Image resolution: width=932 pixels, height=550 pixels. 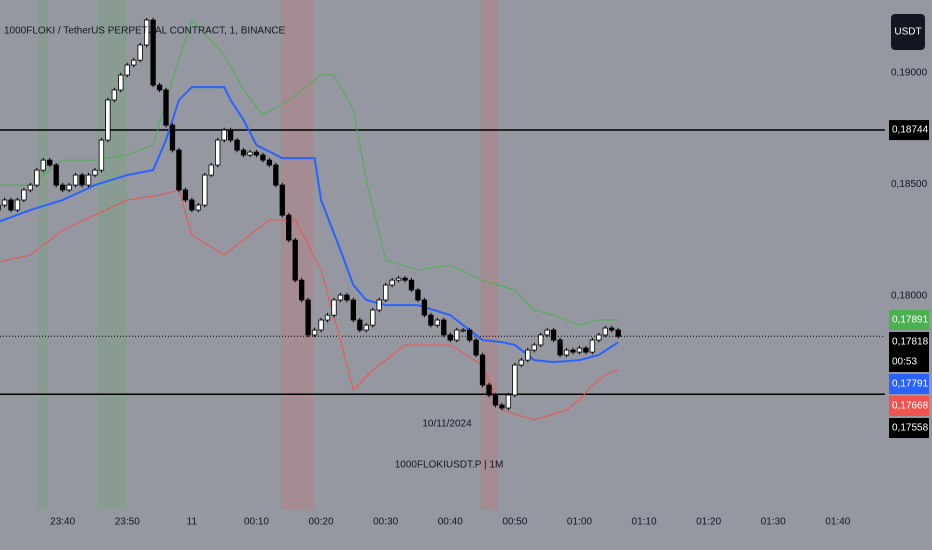 I want to click on currency-button, so click(x=908, y=32).